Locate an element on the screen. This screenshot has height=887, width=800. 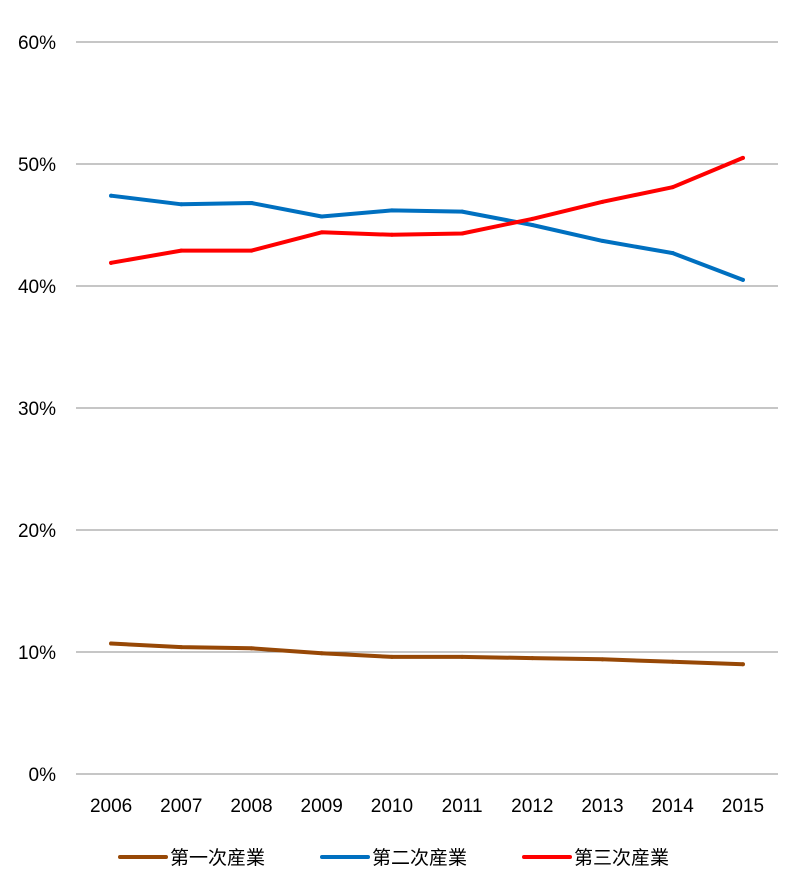
legend-label: 第一次産業 is located at coordinates (217, 858).